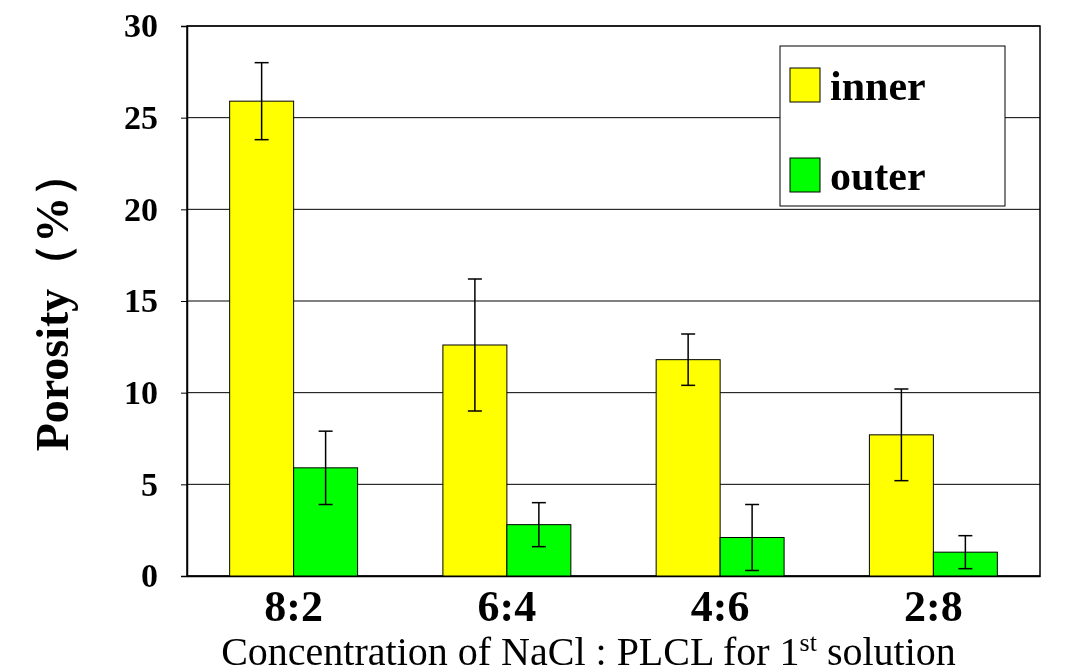 Image resolution: width=1068 pixels, height=672 pixels. What do you see at coordinates (878, 176) in the screenshot?
I see `legend-label: outer` at bounding box center [878, 176].